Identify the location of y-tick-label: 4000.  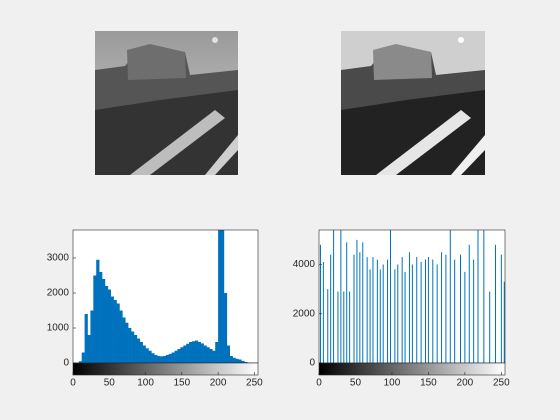
(304, 264).